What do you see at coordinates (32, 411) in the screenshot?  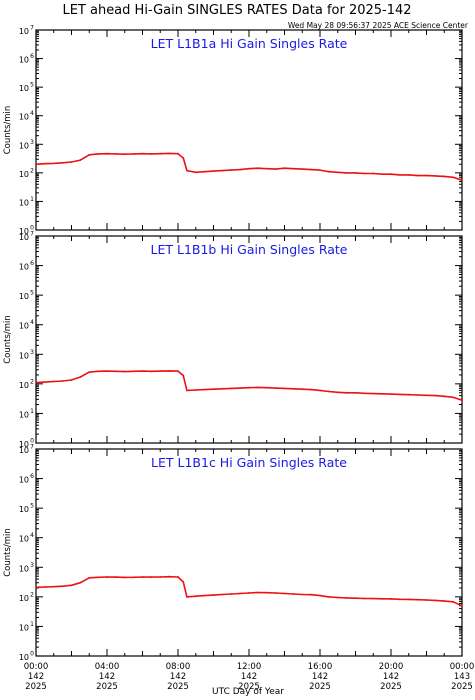 I see `y-tick-exponent: 1` at bounding box center [32, 411].